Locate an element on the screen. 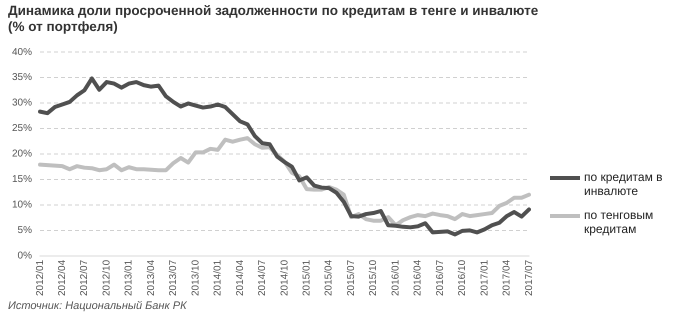 The image size is (682, 321). x-tick-label: 2015/10 is located at coordinates (374, 277).